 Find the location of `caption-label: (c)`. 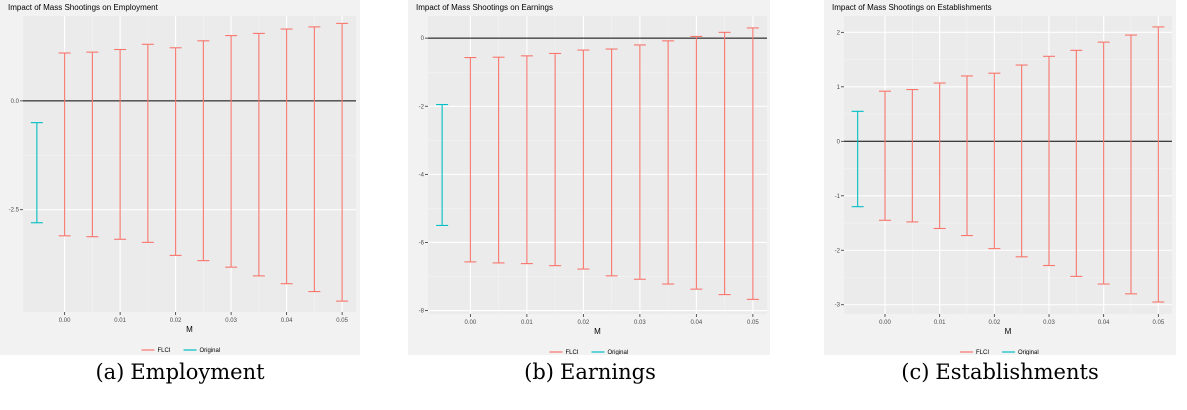

caption-label: (c) is located at coordinates (915, 372).